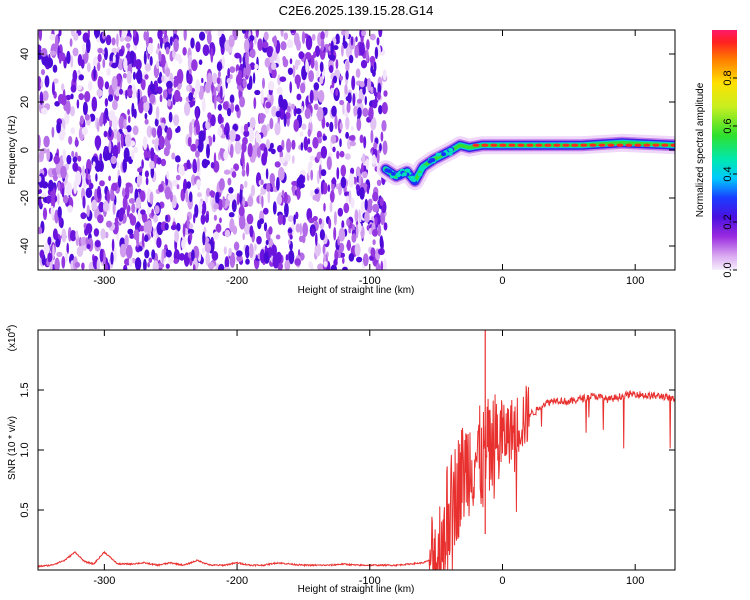 This screenshot has height=600, width=750. I want to click on bottom-scale-label: (x104), so click(12, 338).